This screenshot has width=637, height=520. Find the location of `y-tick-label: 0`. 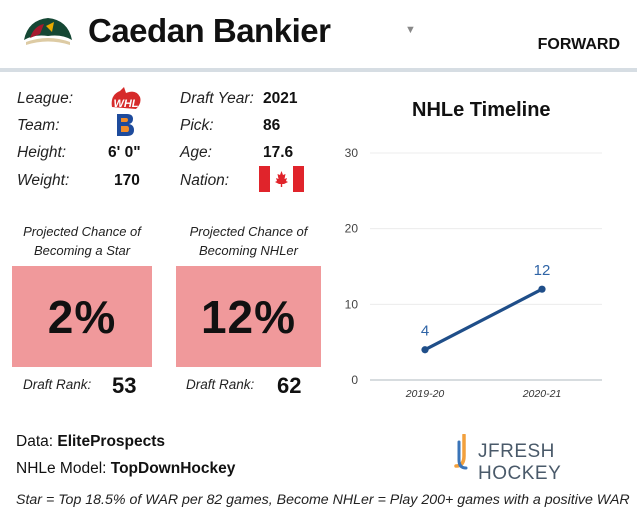

y-tick-label: 0 is located at coordinates (354, 380).